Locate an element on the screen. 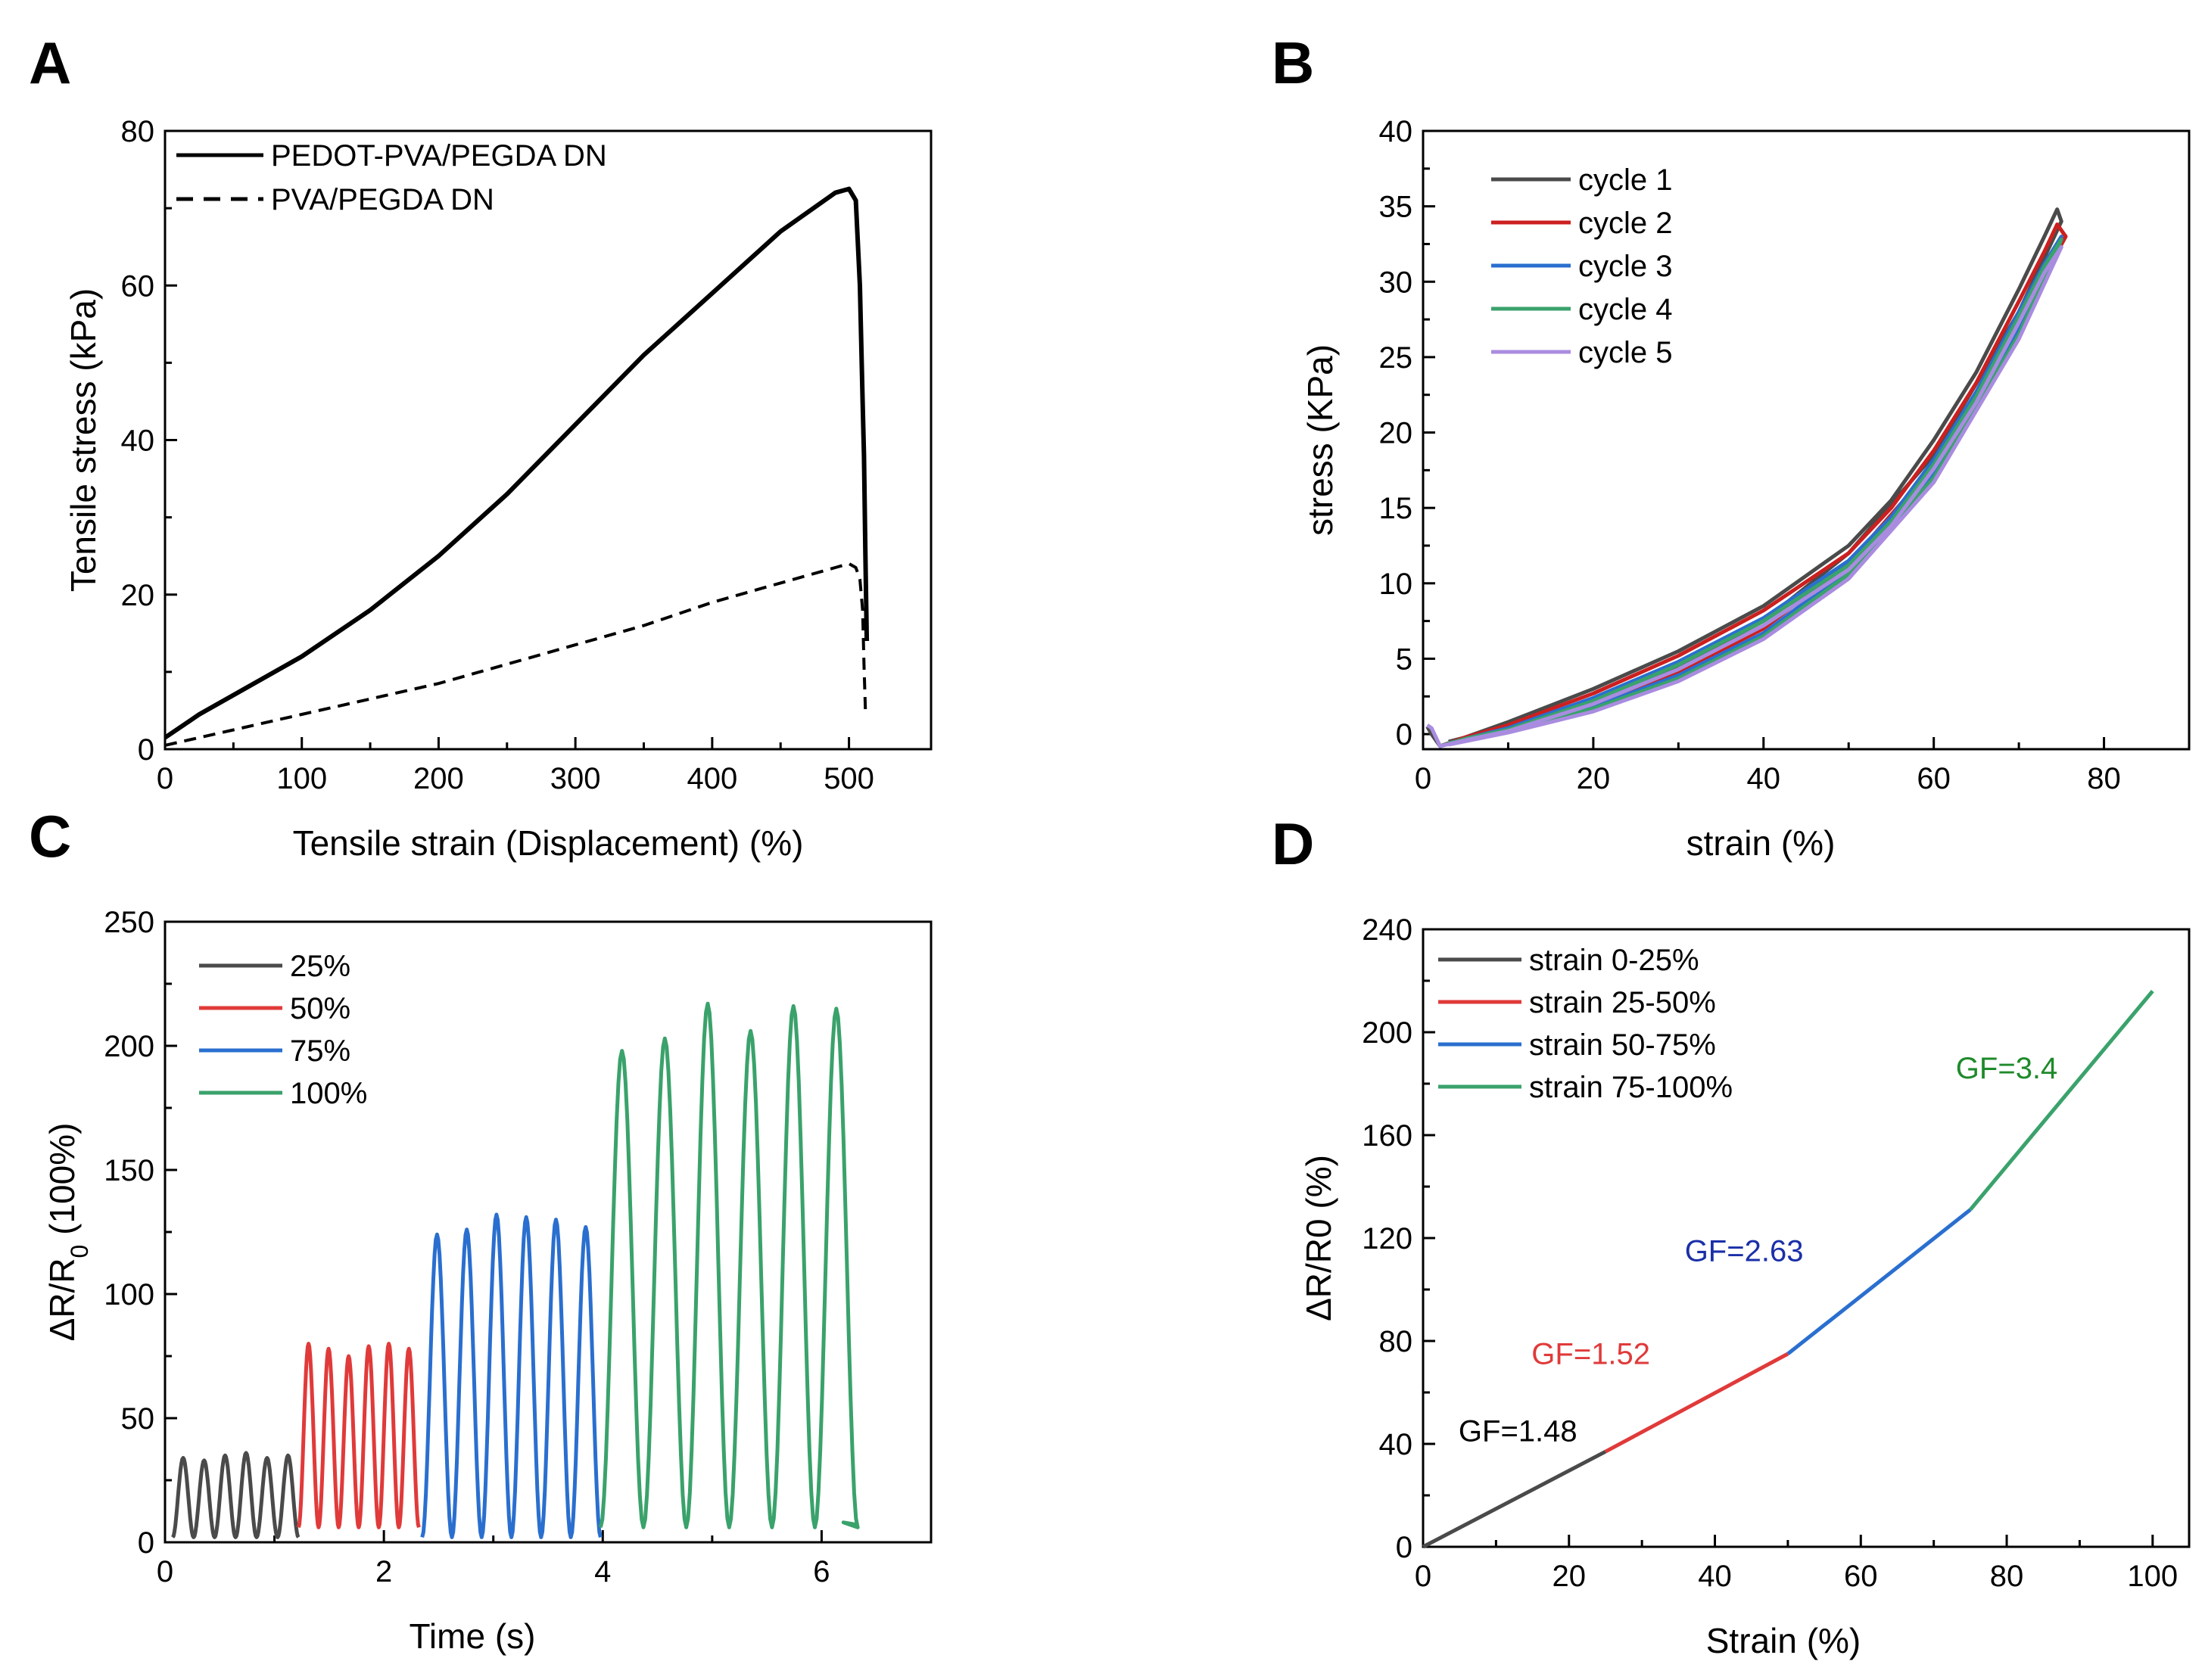  legend-label: 25% is located at coordinates (320, 966).